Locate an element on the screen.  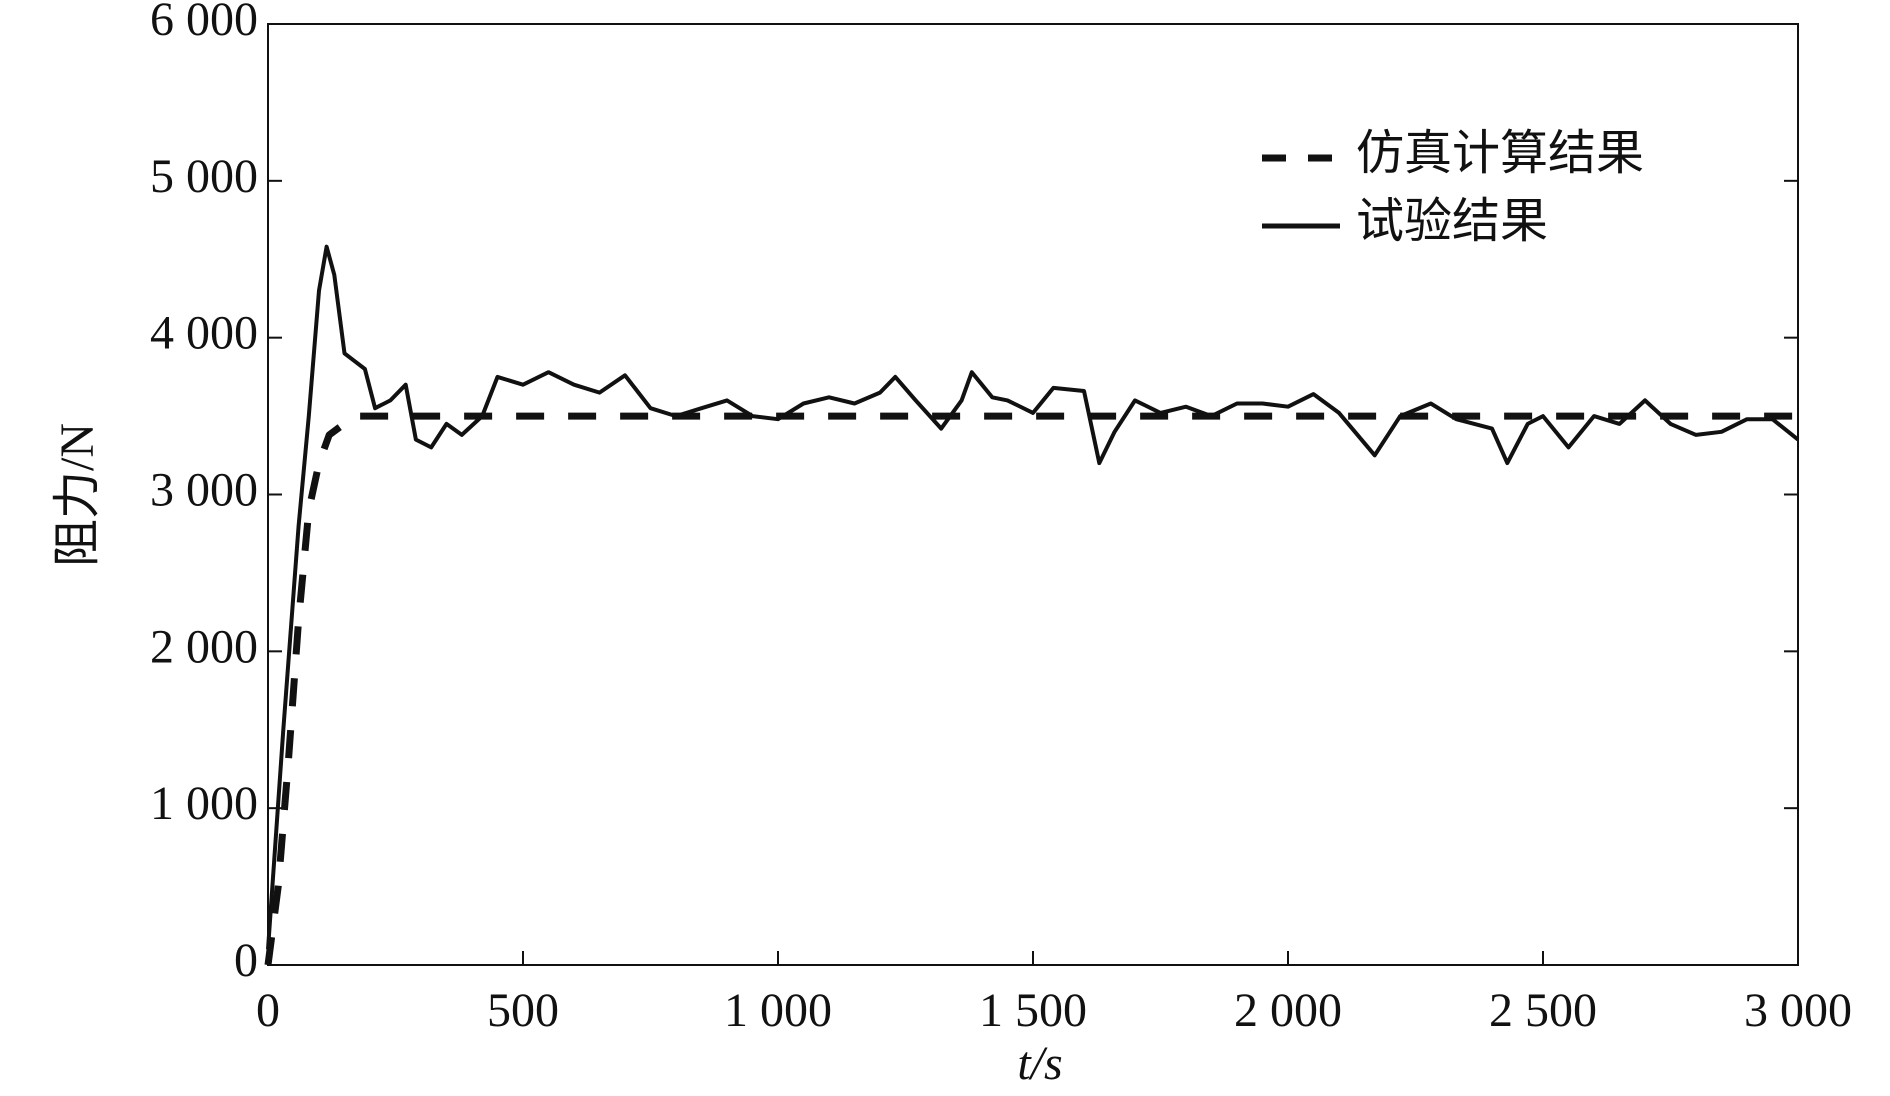
x-tick-label: 2 500 is located at coordinates (1543, 1010).